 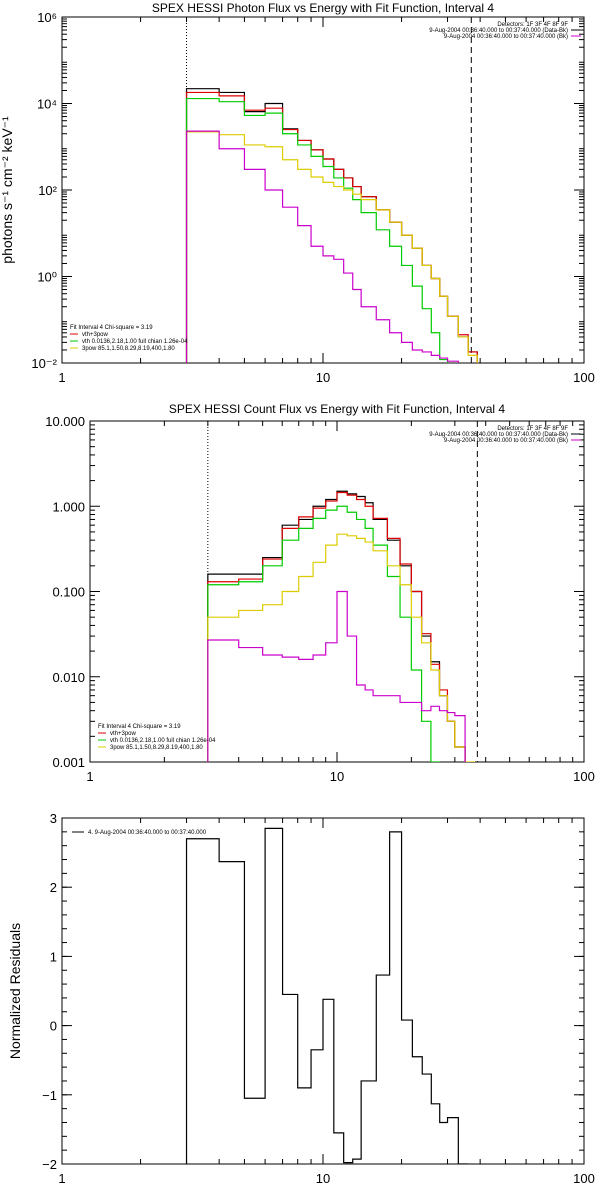 What do you see at coordinates (53, 1026) in the screenshot?
I see `y-tick-label: 0` at bounding box center [53, 1026].